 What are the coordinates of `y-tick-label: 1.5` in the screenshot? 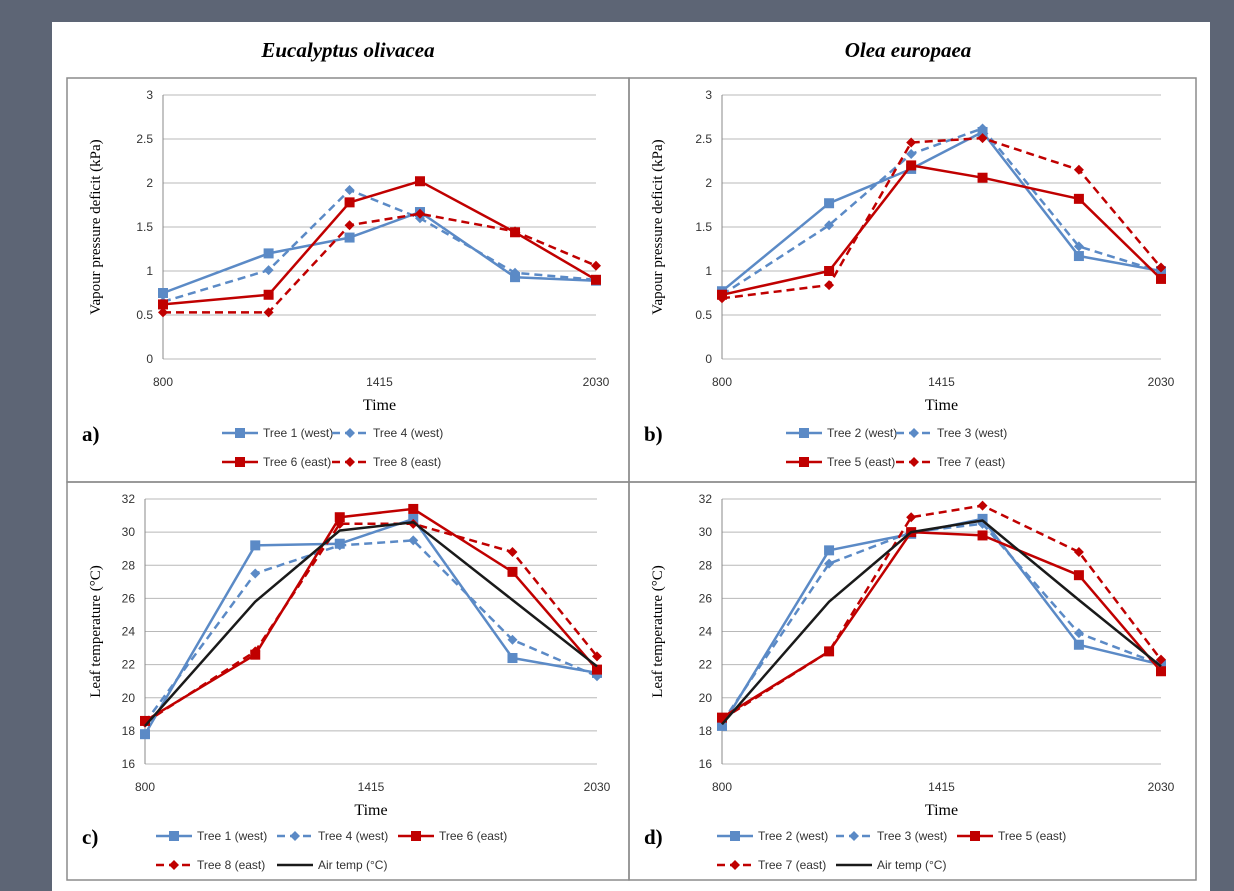 It's located at (144, 227).